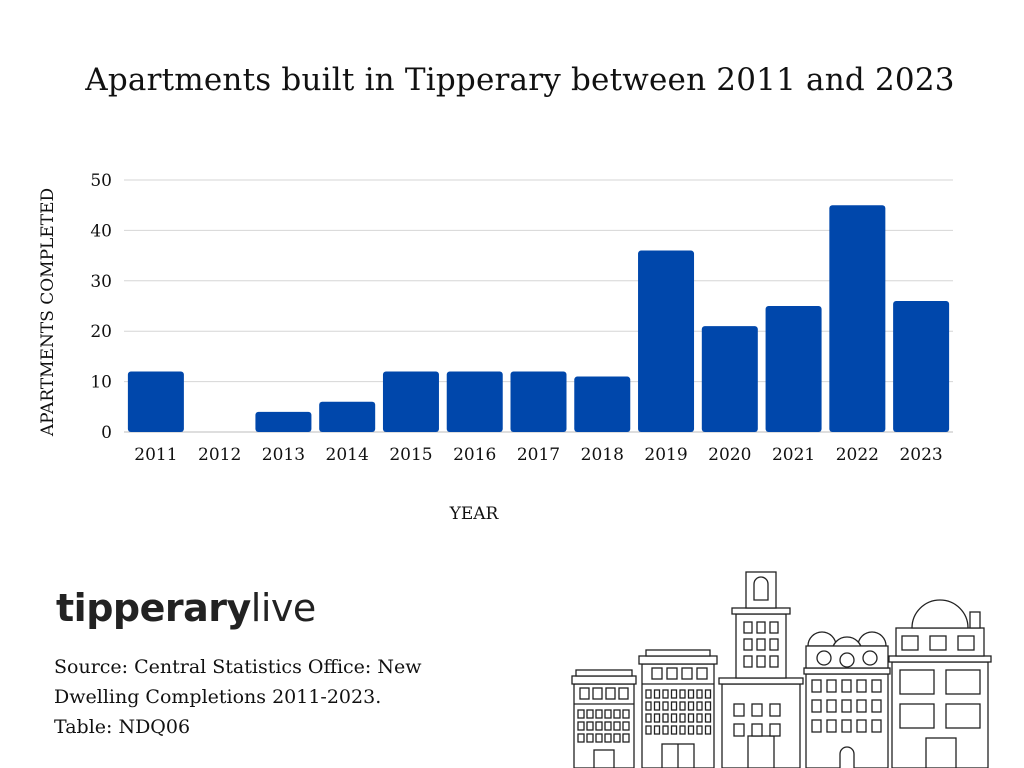 The height and width of the screenshot is (768, 1024). Describe the element at coordinates (101, 383) in the screenshot. I see `y-tick-label: 10` at that location.